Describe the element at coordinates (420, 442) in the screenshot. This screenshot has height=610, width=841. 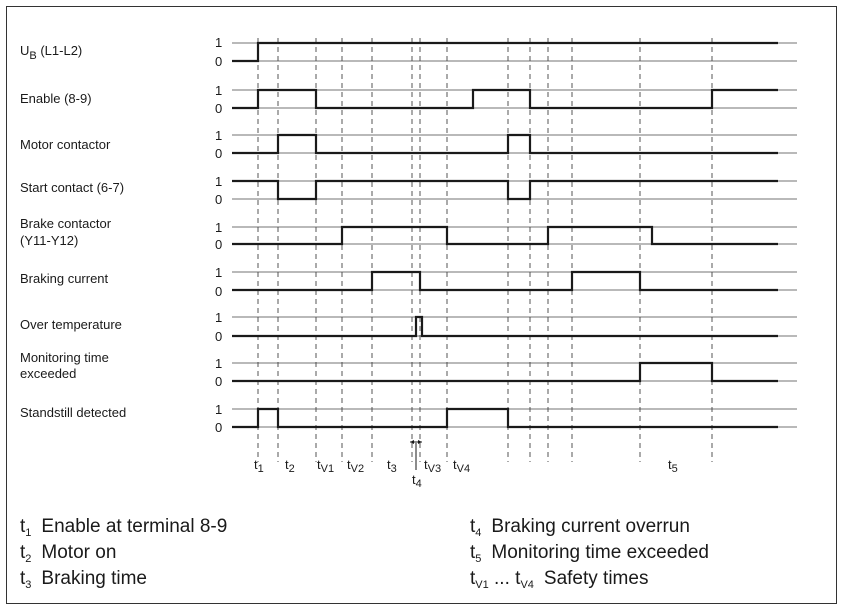
I see `t4-arrowhead-right` at that location.